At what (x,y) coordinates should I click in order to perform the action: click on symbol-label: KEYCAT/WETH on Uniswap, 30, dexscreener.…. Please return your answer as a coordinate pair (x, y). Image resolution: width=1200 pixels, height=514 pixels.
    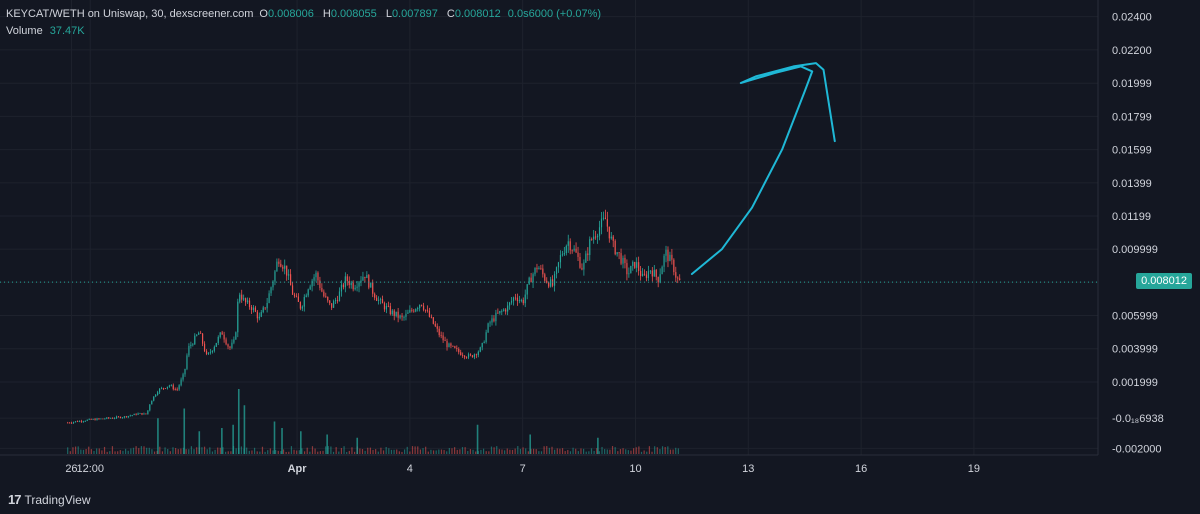
    Looking at the image, I should click on (130, 14).